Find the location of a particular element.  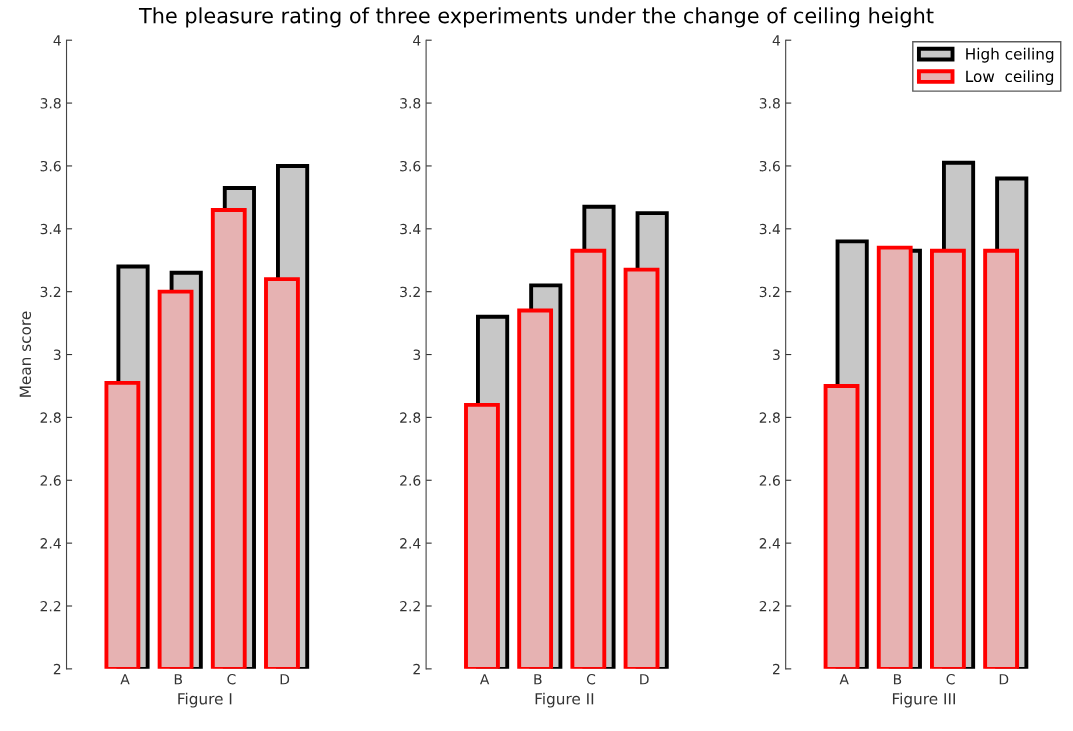

text: The pleasure rating of three experiments under the change of ceiling height is located at coordinates (536, 17).